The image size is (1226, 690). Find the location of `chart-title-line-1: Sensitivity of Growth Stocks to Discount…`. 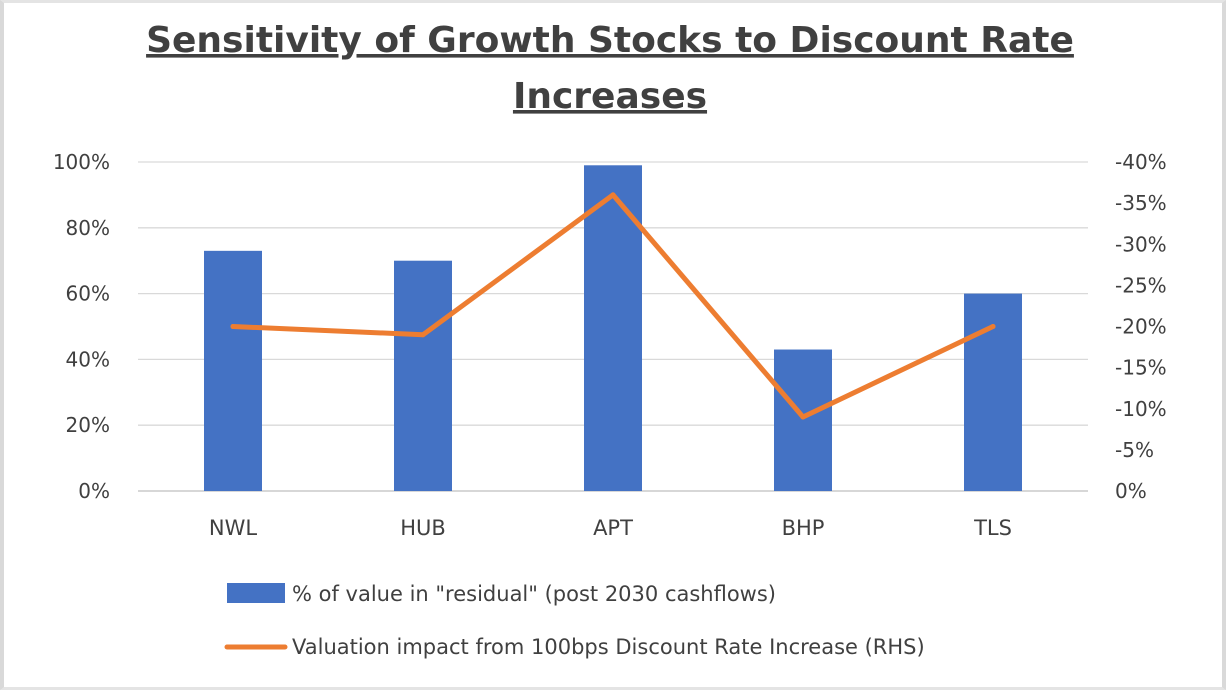

chart-title-line-1: Sensitivity of Growth Stocks to Discount… is located at coordinates (610, 40).